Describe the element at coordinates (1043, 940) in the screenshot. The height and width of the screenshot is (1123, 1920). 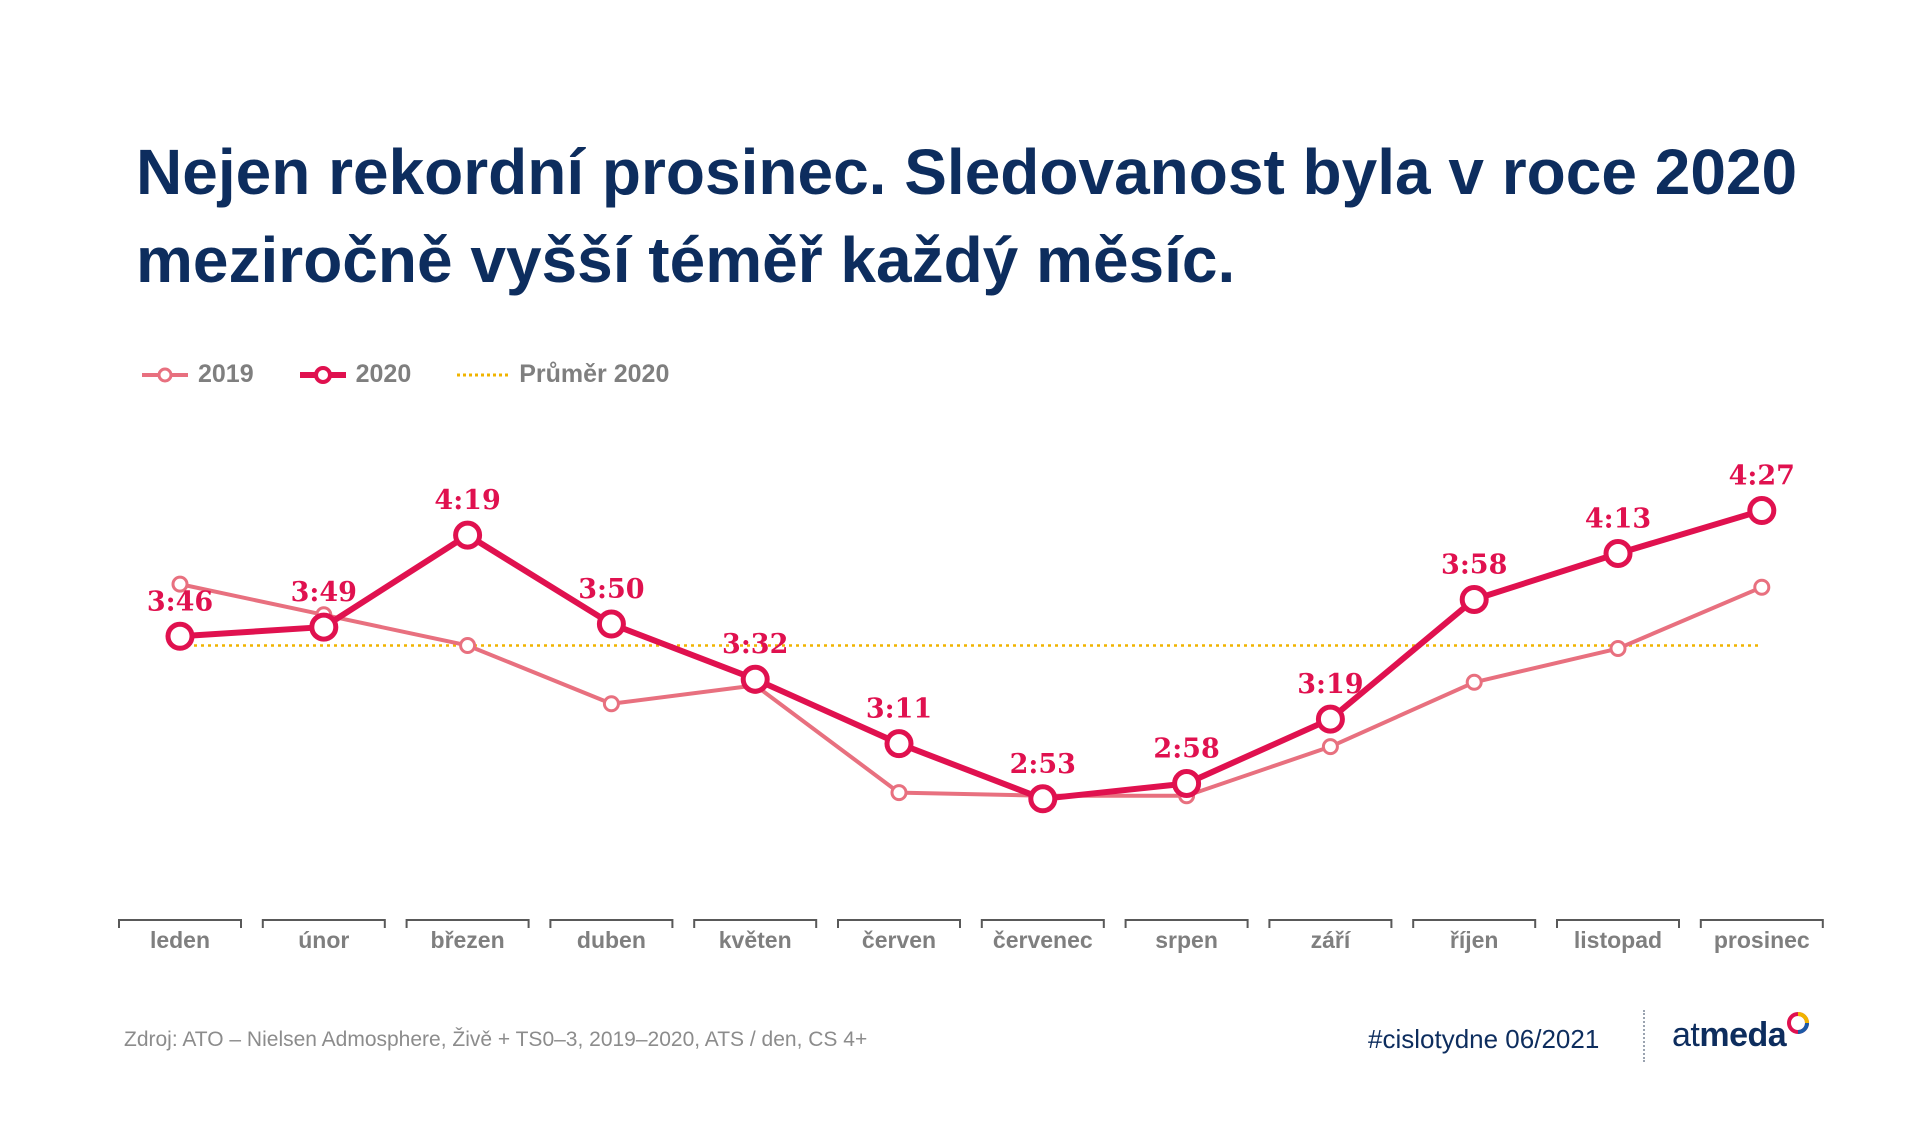
I see `x-tick-label: červenec` at that location.